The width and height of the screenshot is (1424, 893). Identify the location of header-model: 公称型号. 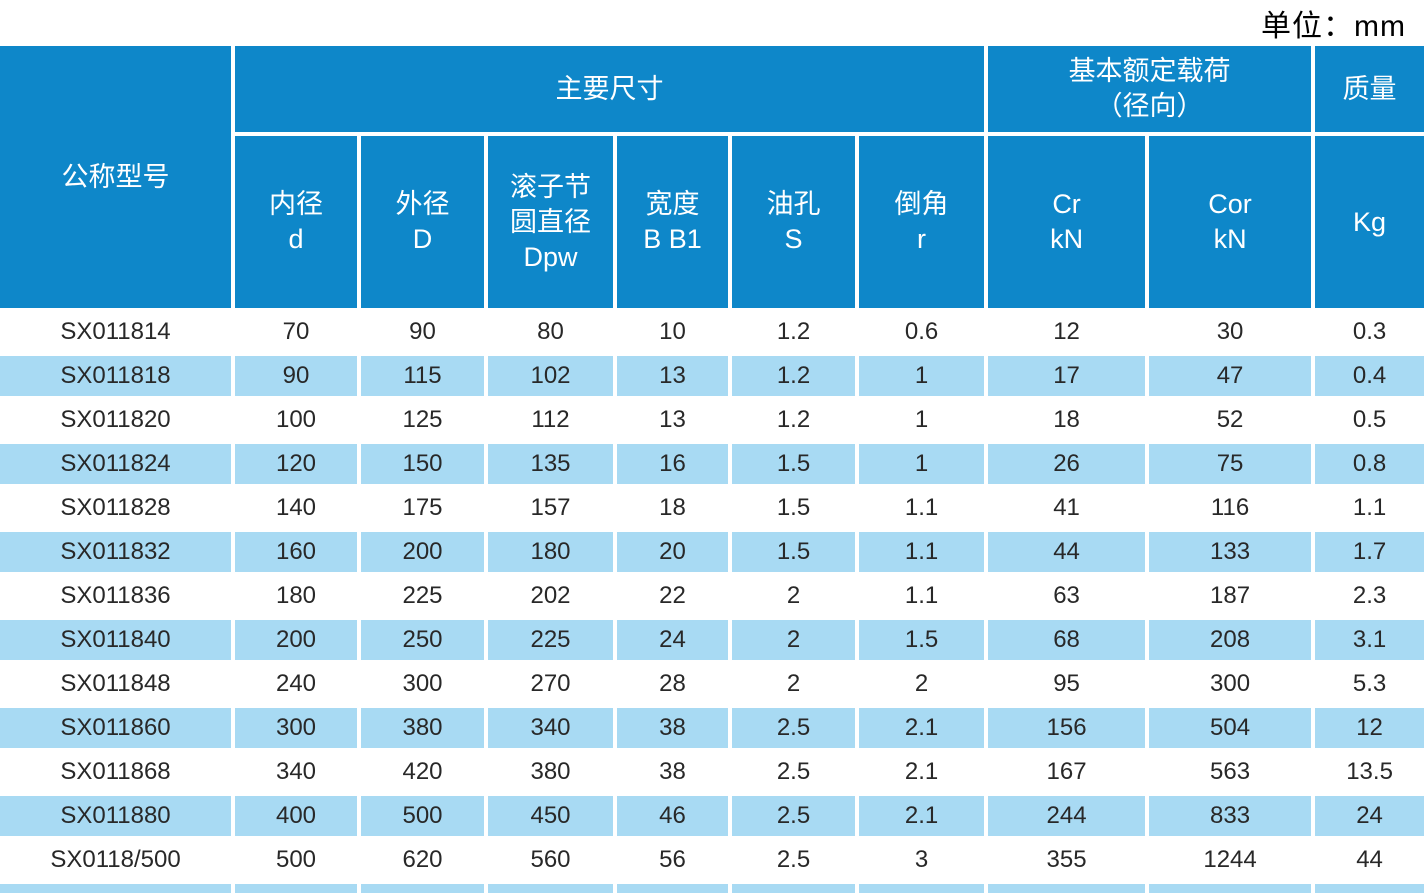
(117, 179).